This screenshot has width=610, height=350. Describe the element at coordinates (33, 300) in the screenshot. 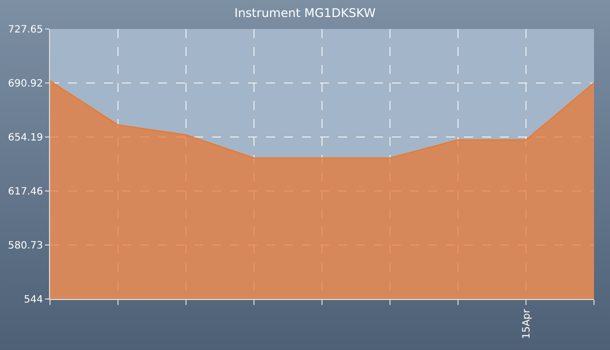

I see `y-tick-label: 544` at that location.